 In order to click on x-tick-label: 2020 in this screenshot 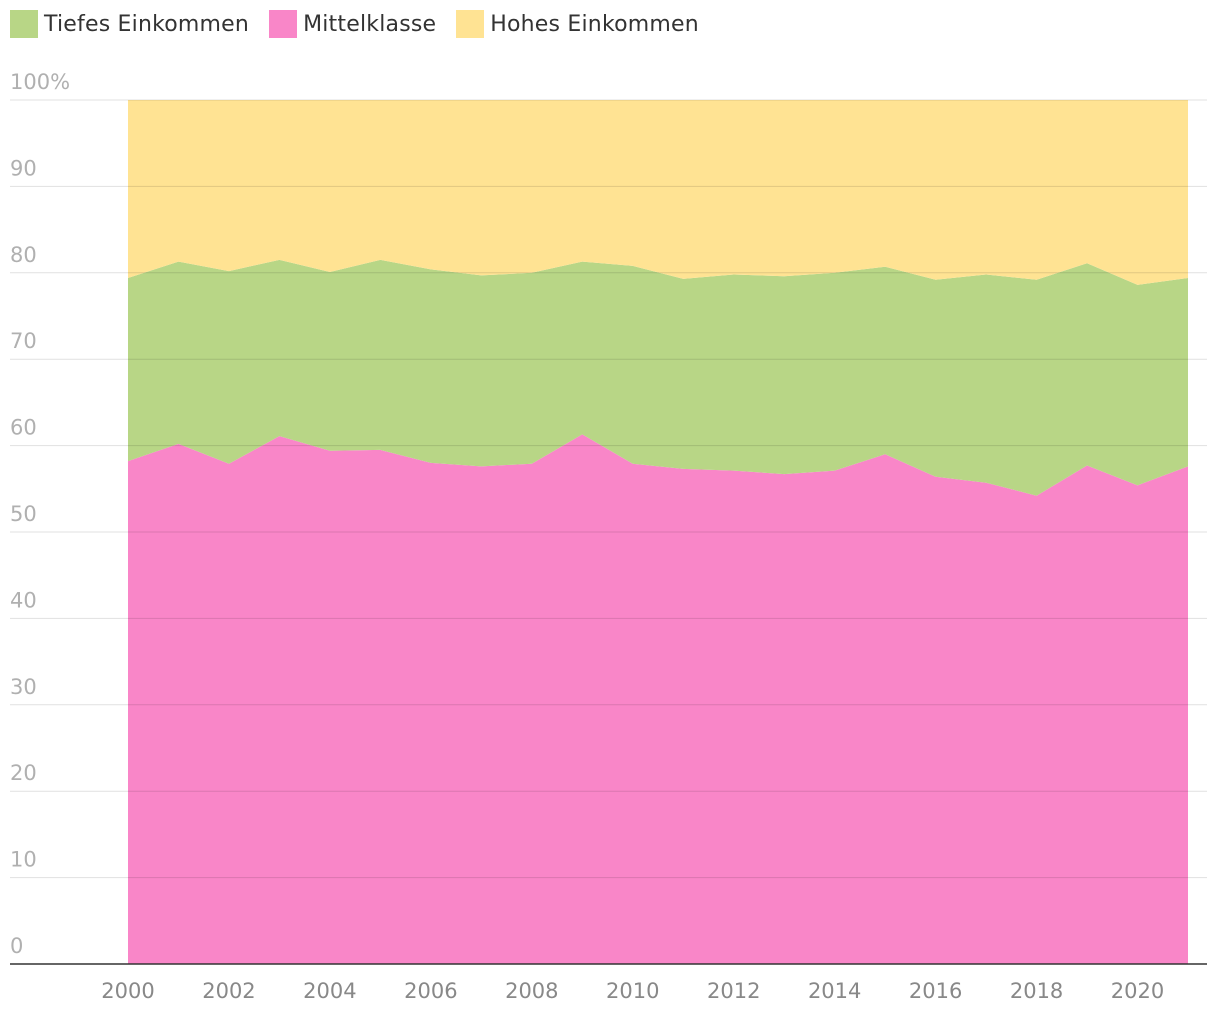, I will do `click(1137, 991)`.